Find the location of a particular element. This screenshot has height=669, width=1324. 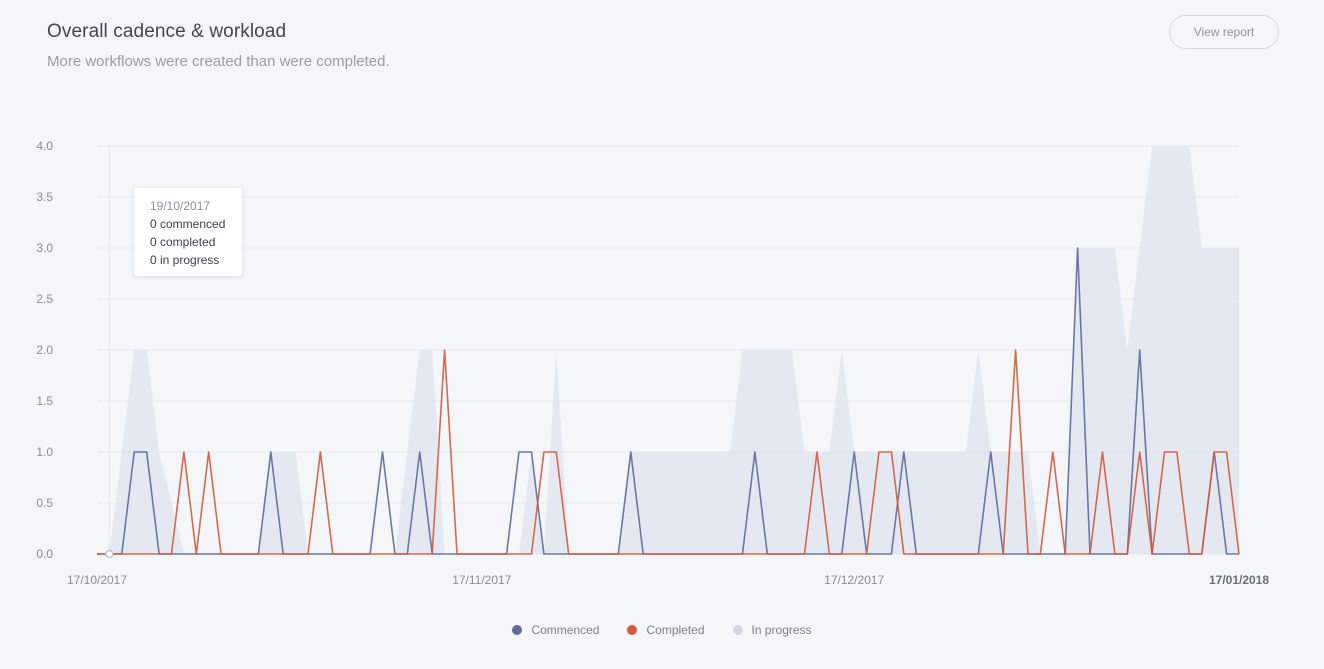

legend-label-in-progress: In progress is located at coordinates (781, 630).